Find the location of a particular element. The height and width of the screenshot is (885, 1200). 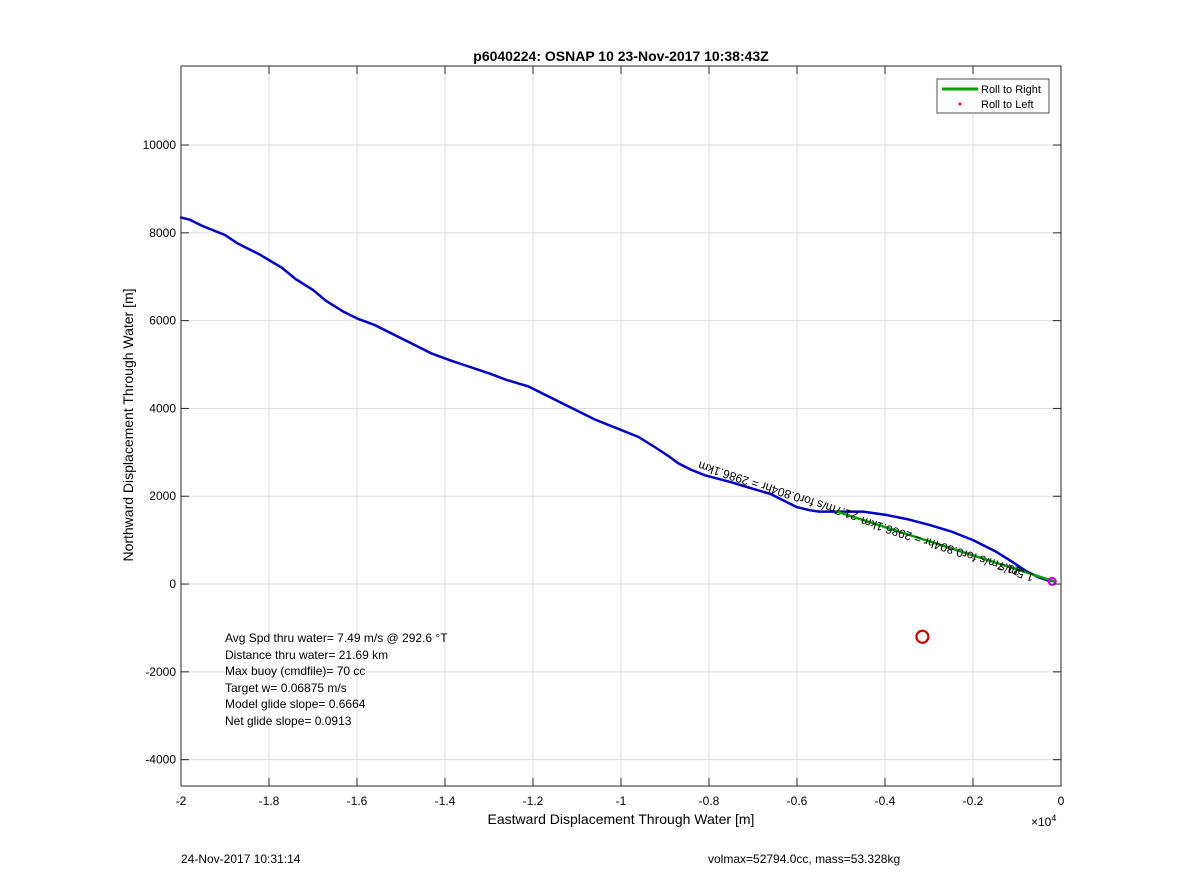

y-tick-label: 4000 is located at coordinates (162, 408).